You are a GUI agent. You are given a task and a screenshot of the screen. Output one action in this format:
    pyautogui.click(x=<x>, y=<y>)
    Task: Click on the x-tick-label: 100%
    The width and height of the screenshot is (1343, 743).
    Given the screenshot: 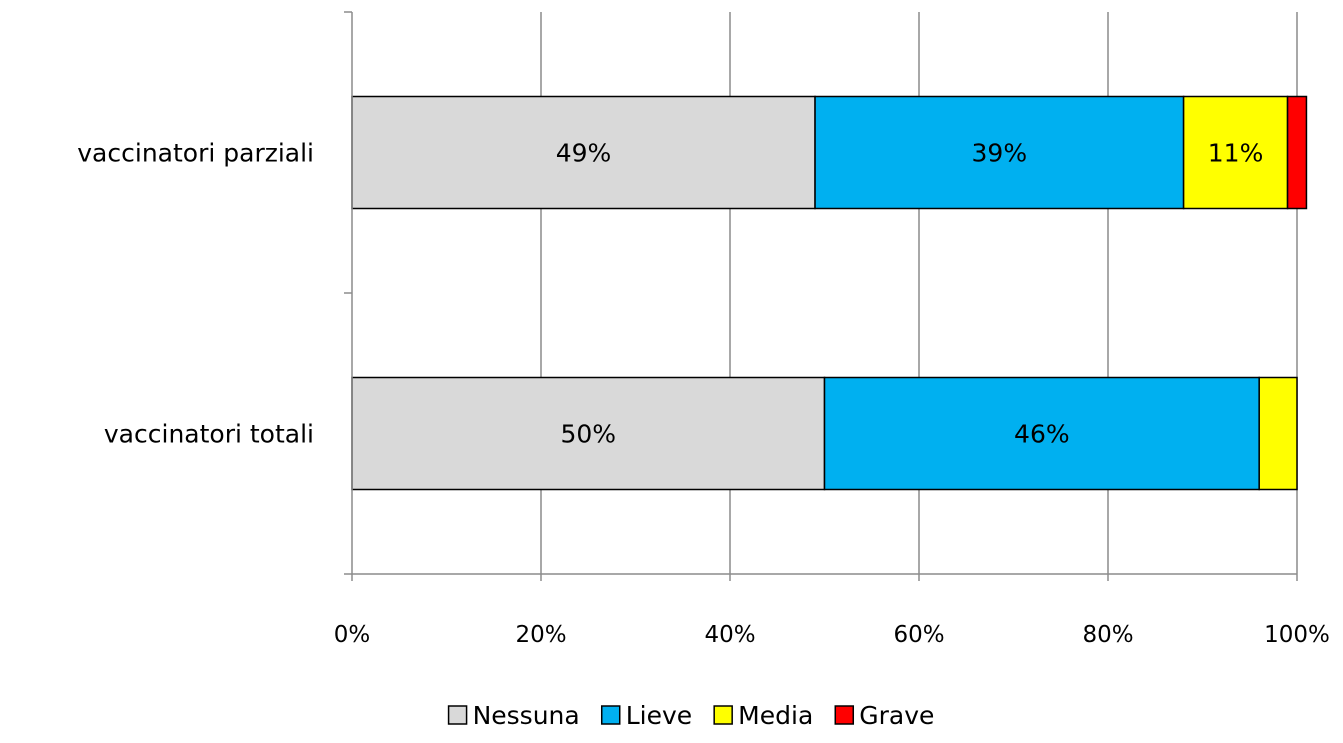 What is the action you would take?
    pyautogui.click(x=1297, y=635)
    